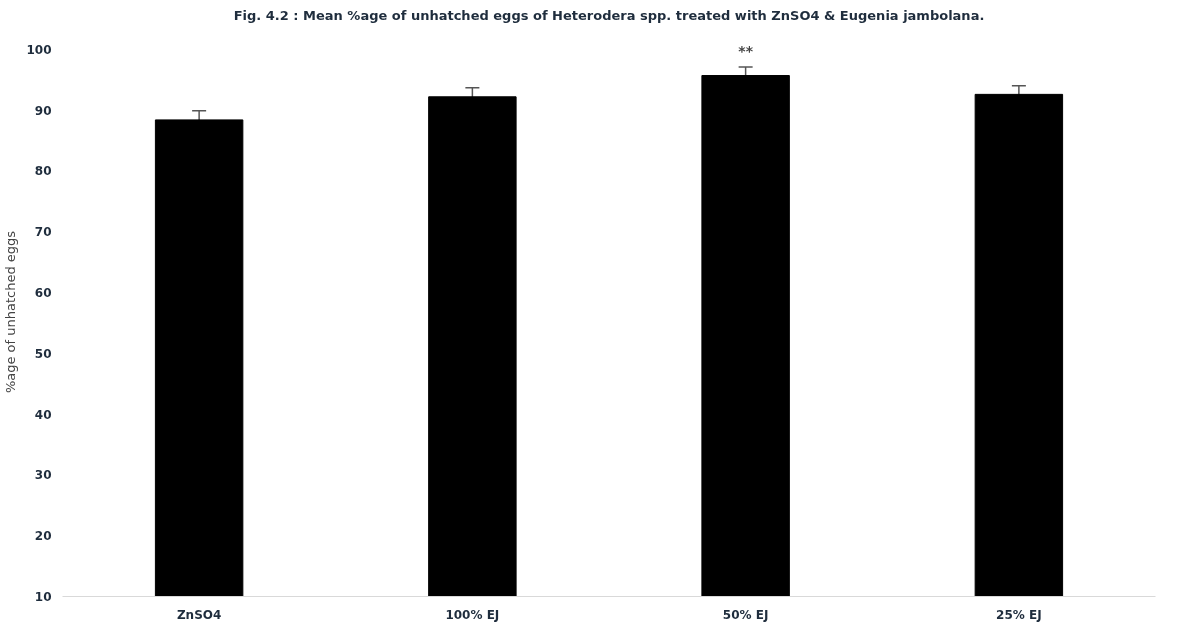 This screenshot has height=632, width=1201. What do you see at coordinates (43, 171) in the screenshot?
I see `y-tick-label: 80` at bounding box center [43, 171].